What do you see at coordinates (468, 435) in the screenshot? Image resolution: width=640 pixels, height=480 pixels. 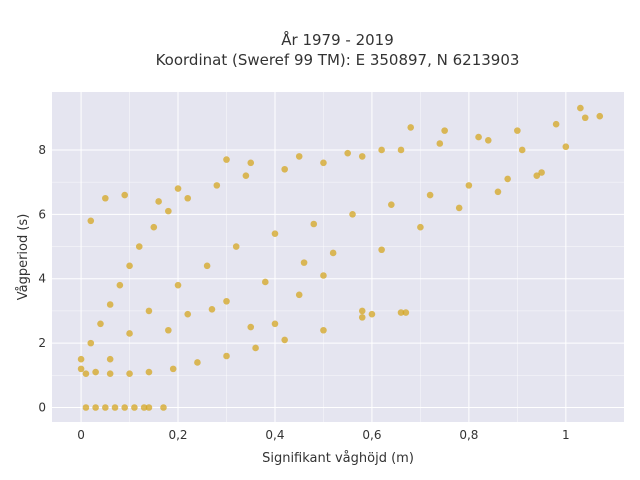 I see `x-tick-label: 0,8` at bounding box center [468, 435].